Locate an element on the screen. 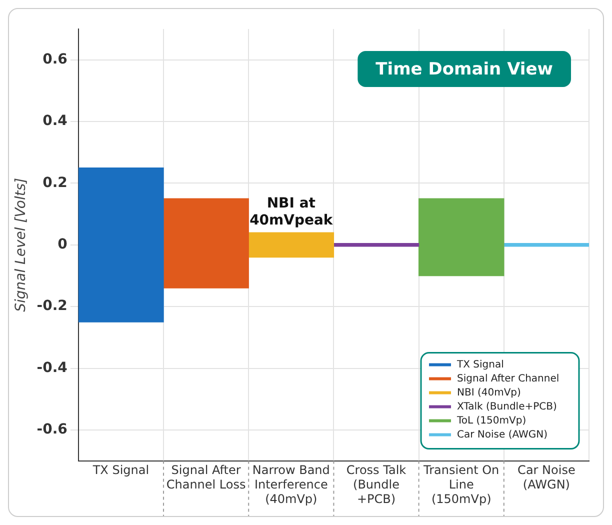  x-tick-label: TX Signal is located at coordinates (121, 470).